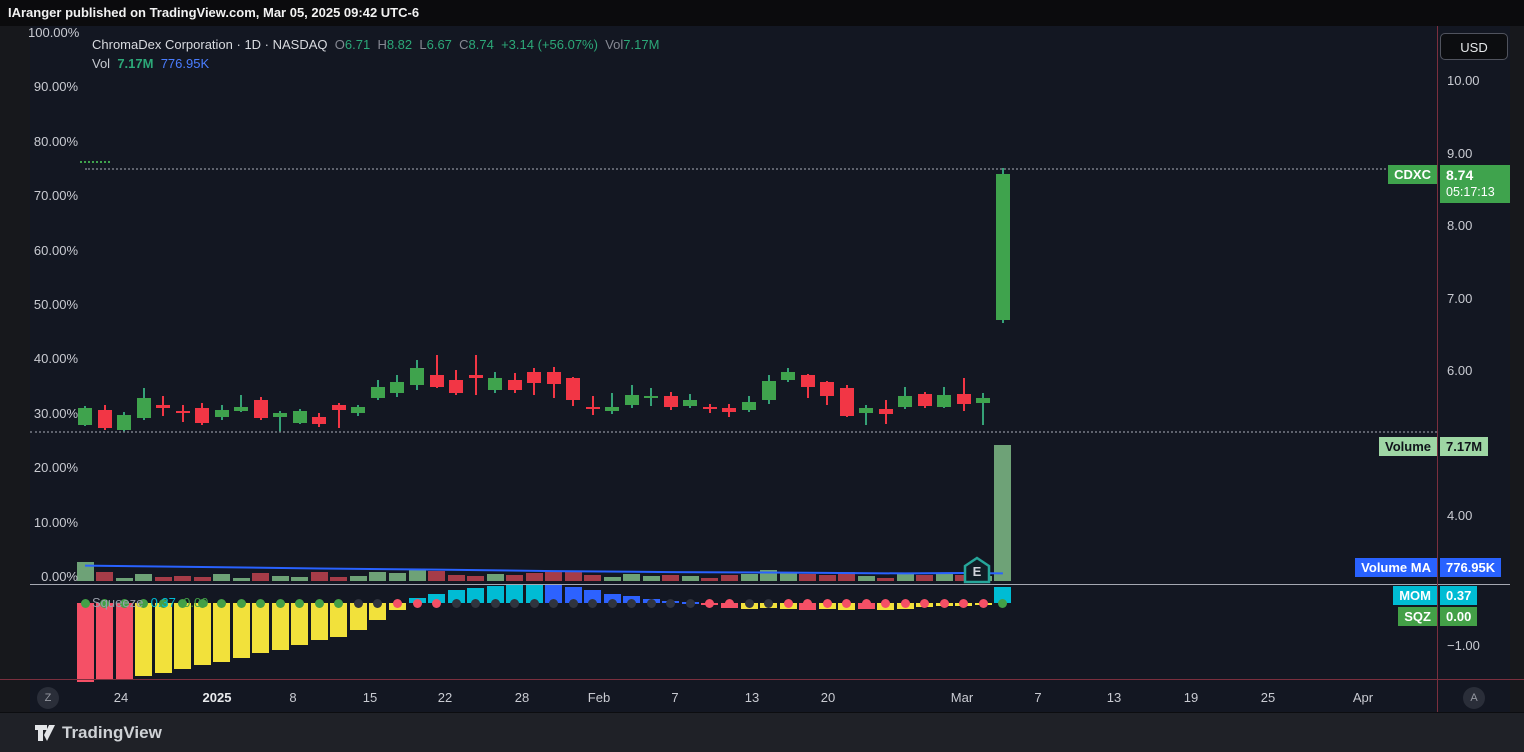 This screenshot has height=752, width=1524. What do you see at coordinates (1460, 175) in the screenshot?
I see `price-value: 8.74` at bounding box center [1460, 175].